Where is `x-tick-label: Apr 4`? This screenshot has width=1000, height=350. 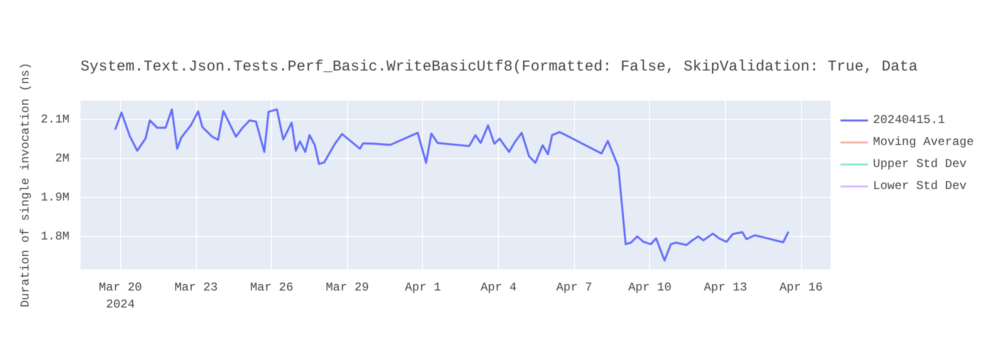
x-tick-label: Apr 4 is located at coordinates (498, 287).